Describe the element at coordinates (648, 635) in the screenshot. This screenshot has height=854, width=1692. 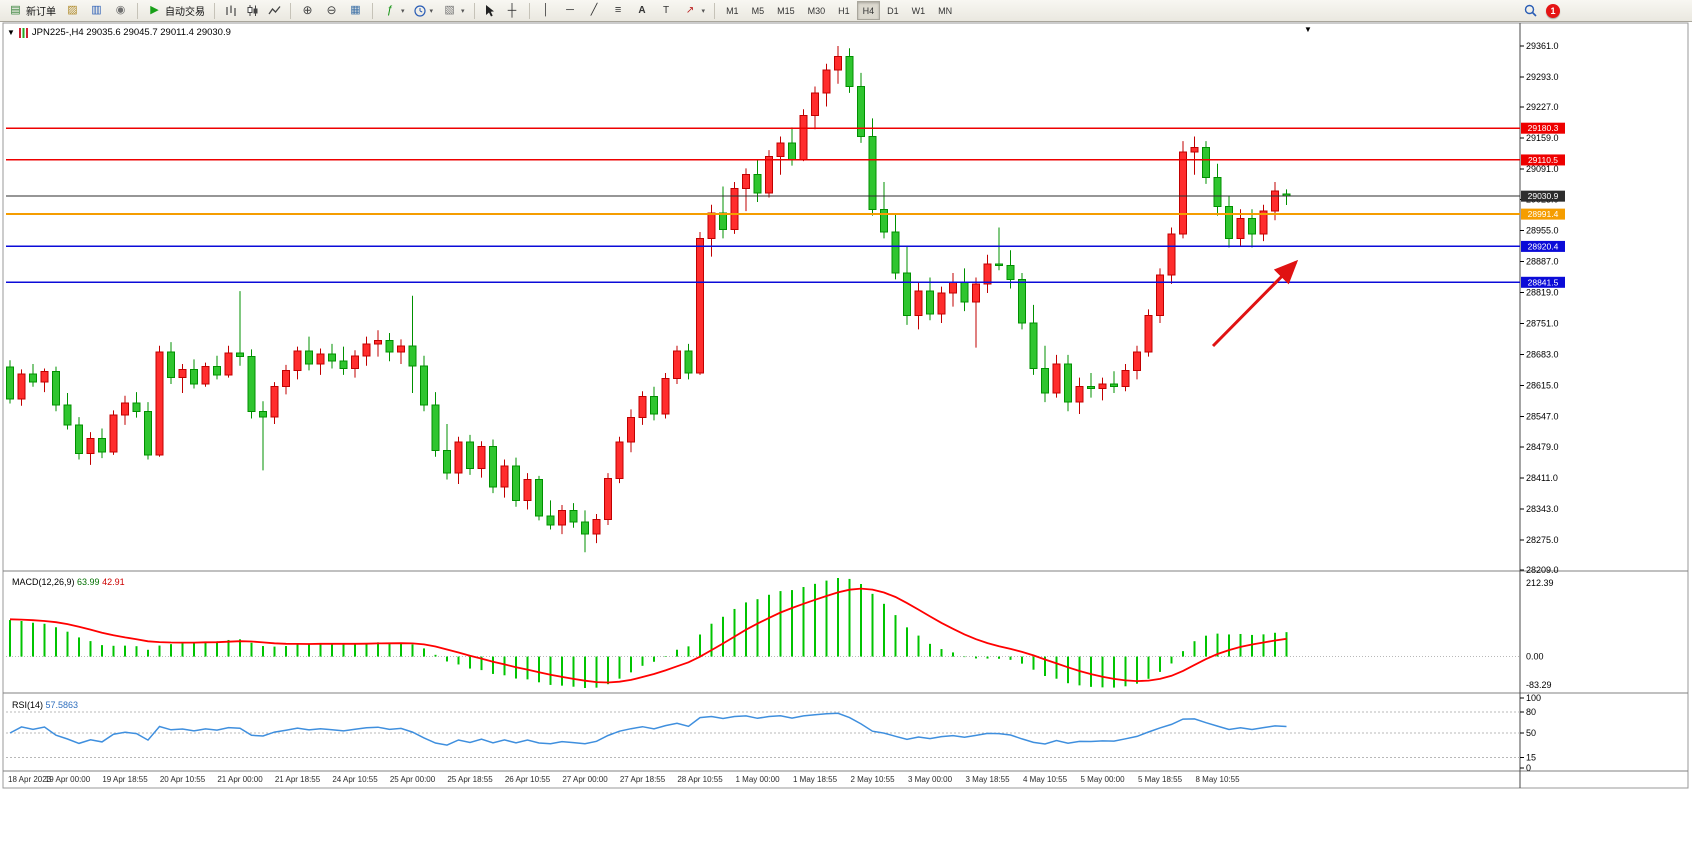
I see `macd-signal-line` at that location.